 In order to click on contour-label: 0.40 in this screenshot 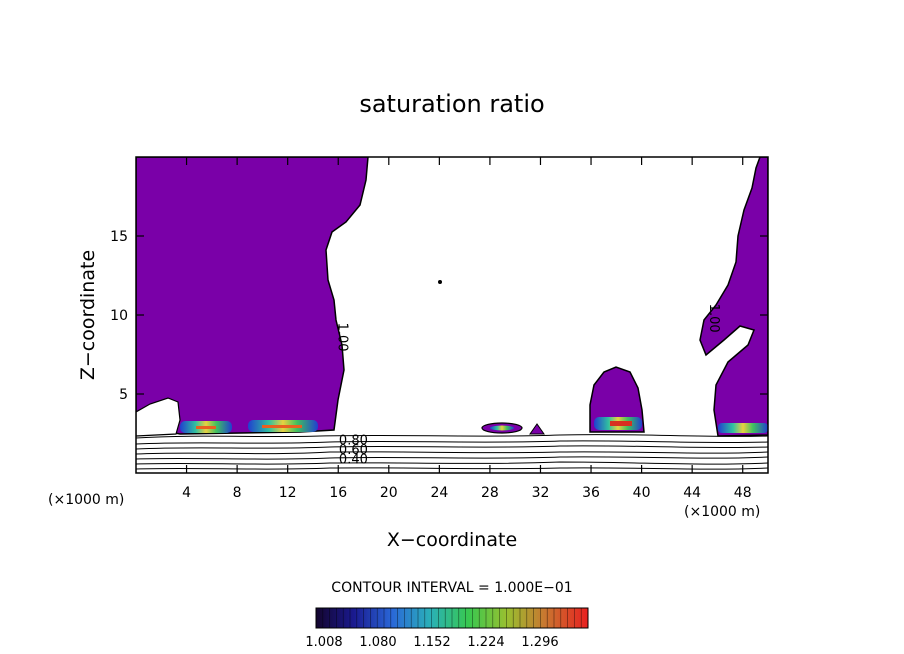, I will do `click(353, 460)`.